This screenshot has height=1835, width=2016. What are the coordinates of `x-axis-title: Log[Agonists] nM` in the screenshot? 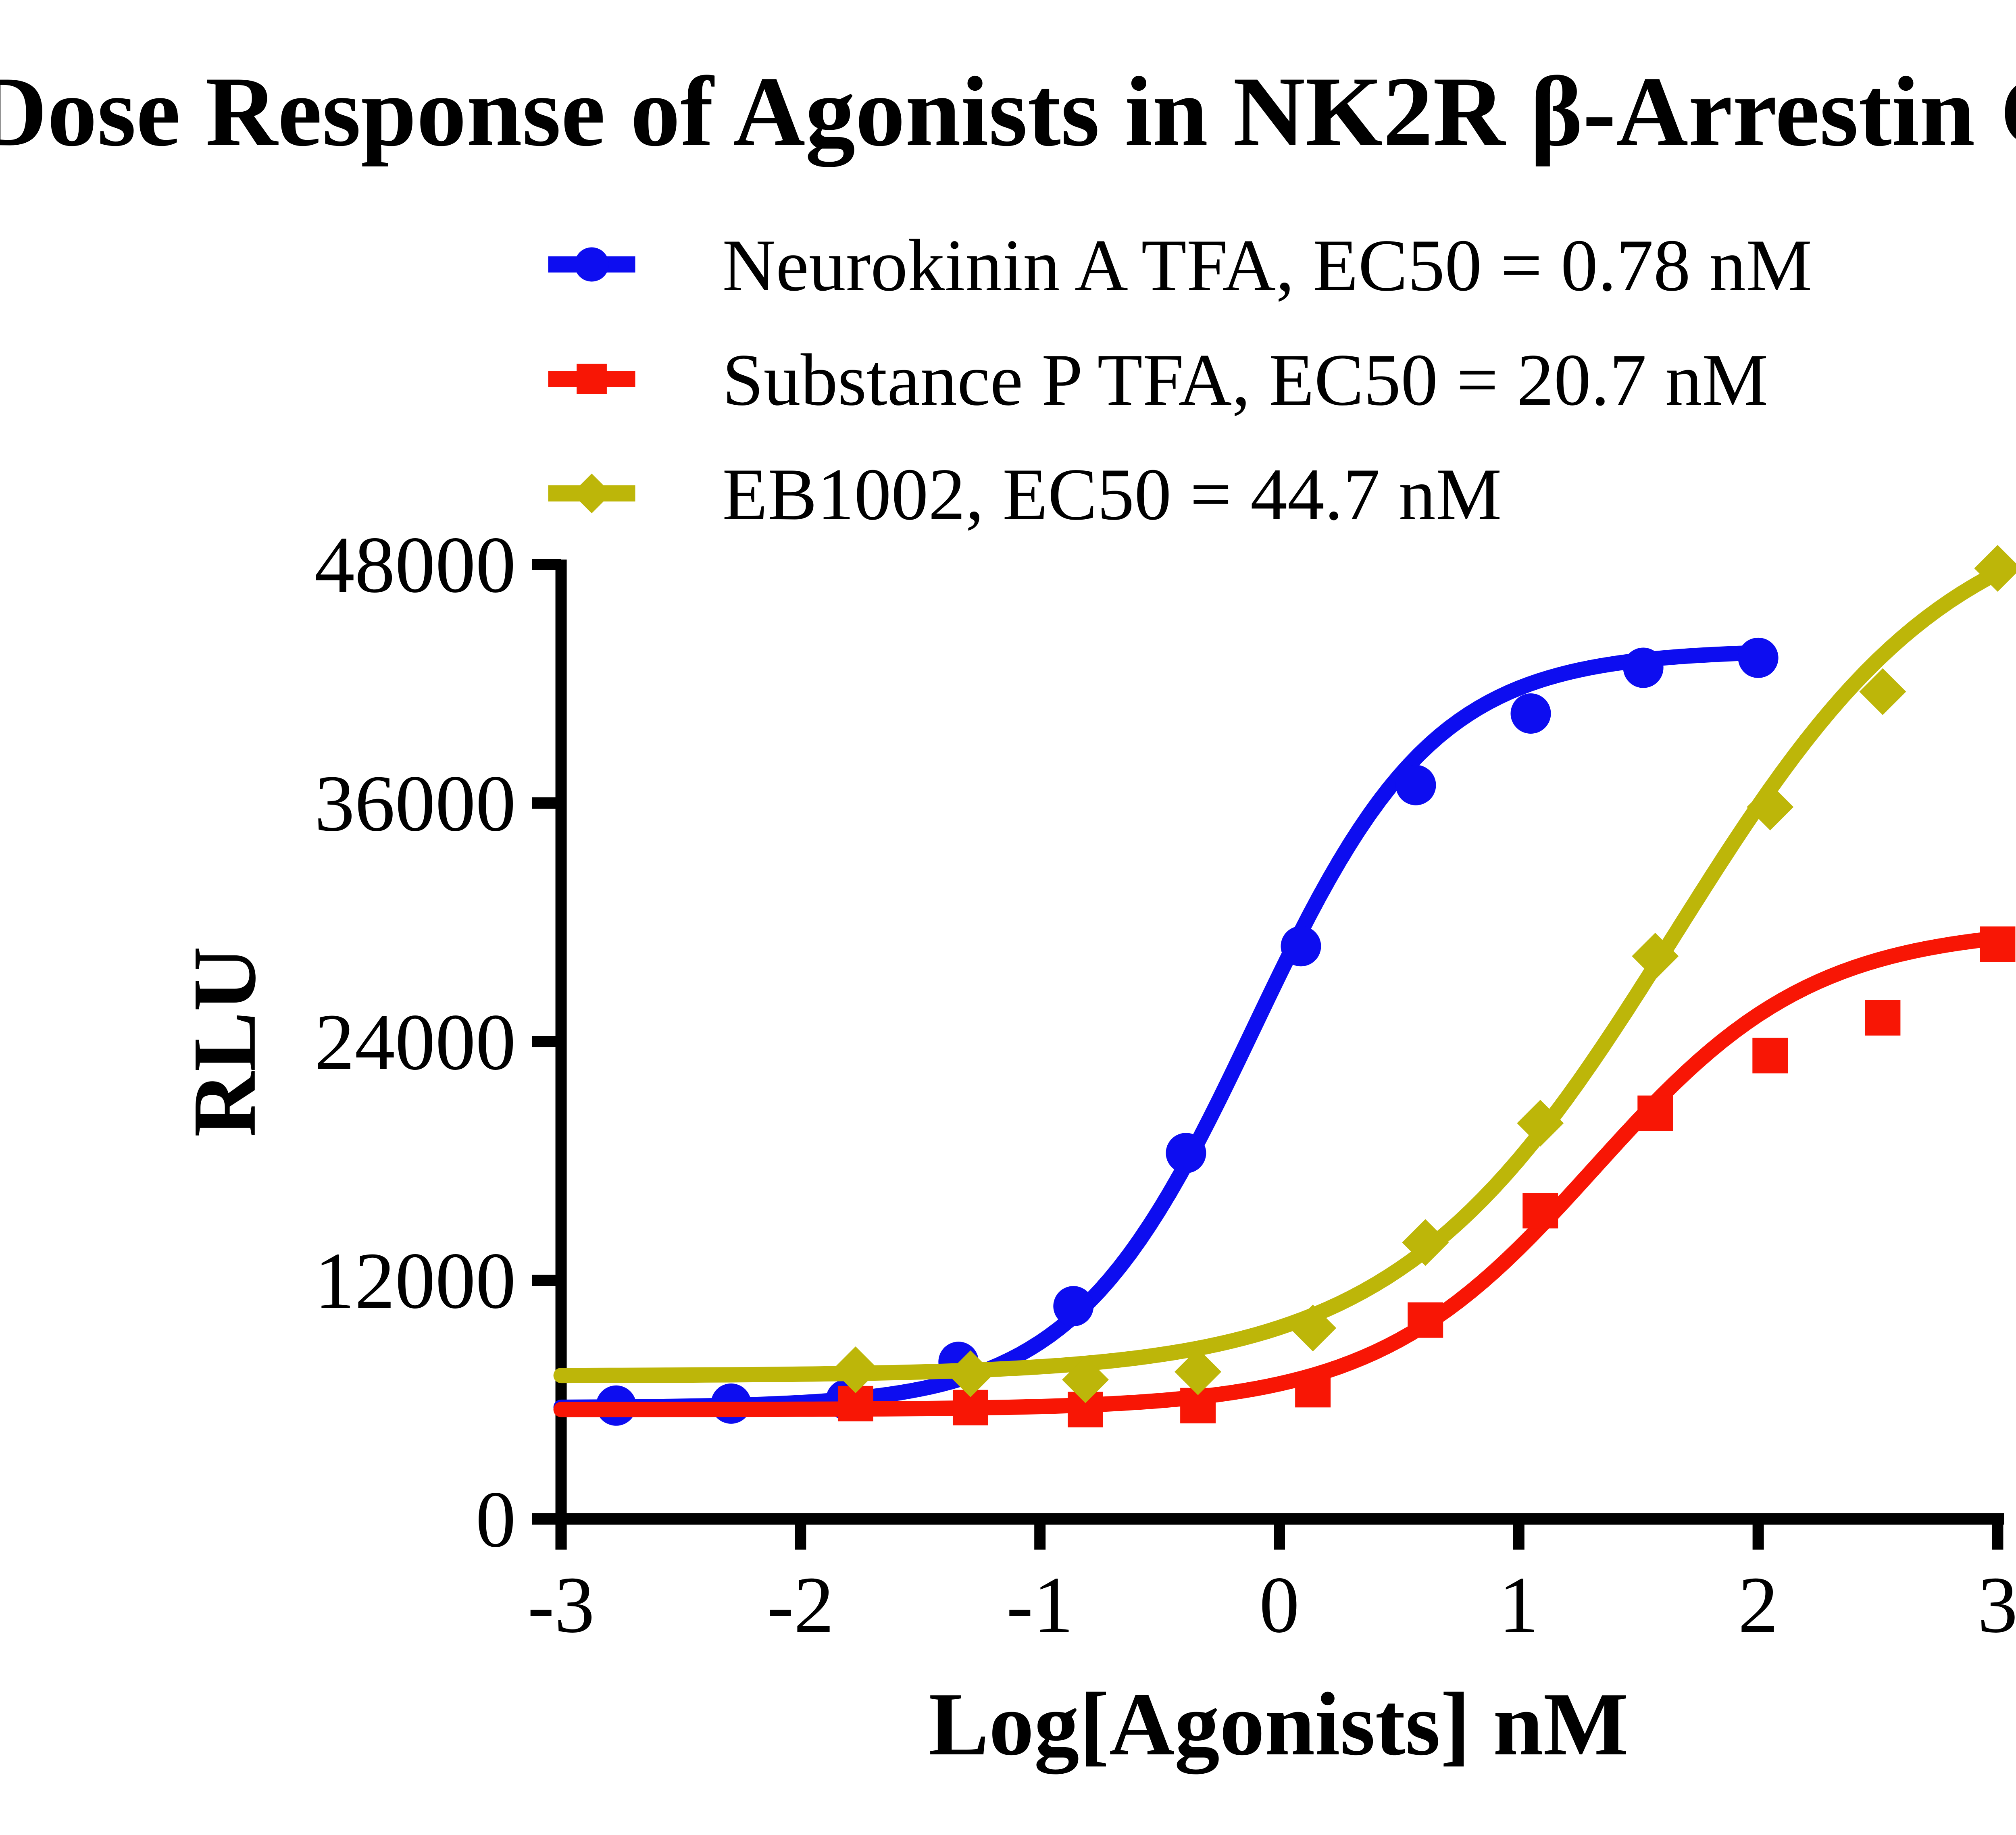 It's located at (1278, 1724).